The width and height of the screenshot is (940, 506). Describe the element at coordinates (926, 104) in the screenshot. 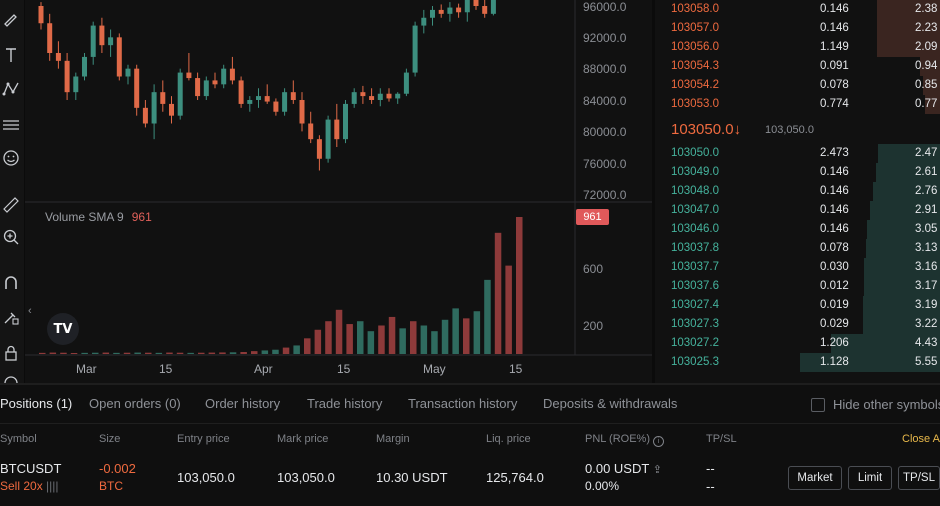

I see `ask-total: 0.77` at that location.